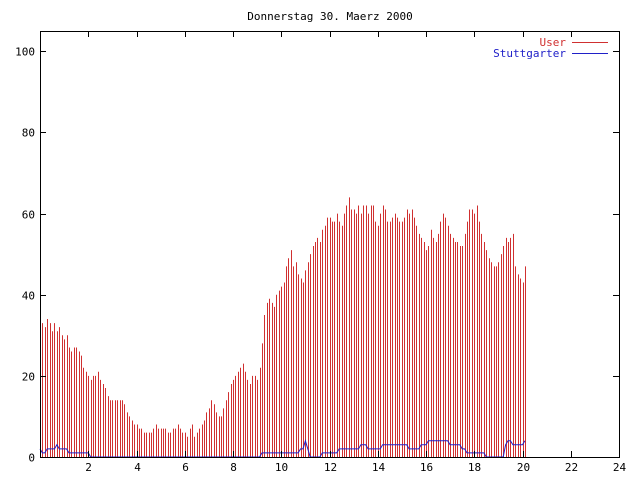 The width and height of the screenshot is (640, 480). Describe the element at coordinates (28, 377) in the screenshot. I see `y-tick-label: 20` at that location.